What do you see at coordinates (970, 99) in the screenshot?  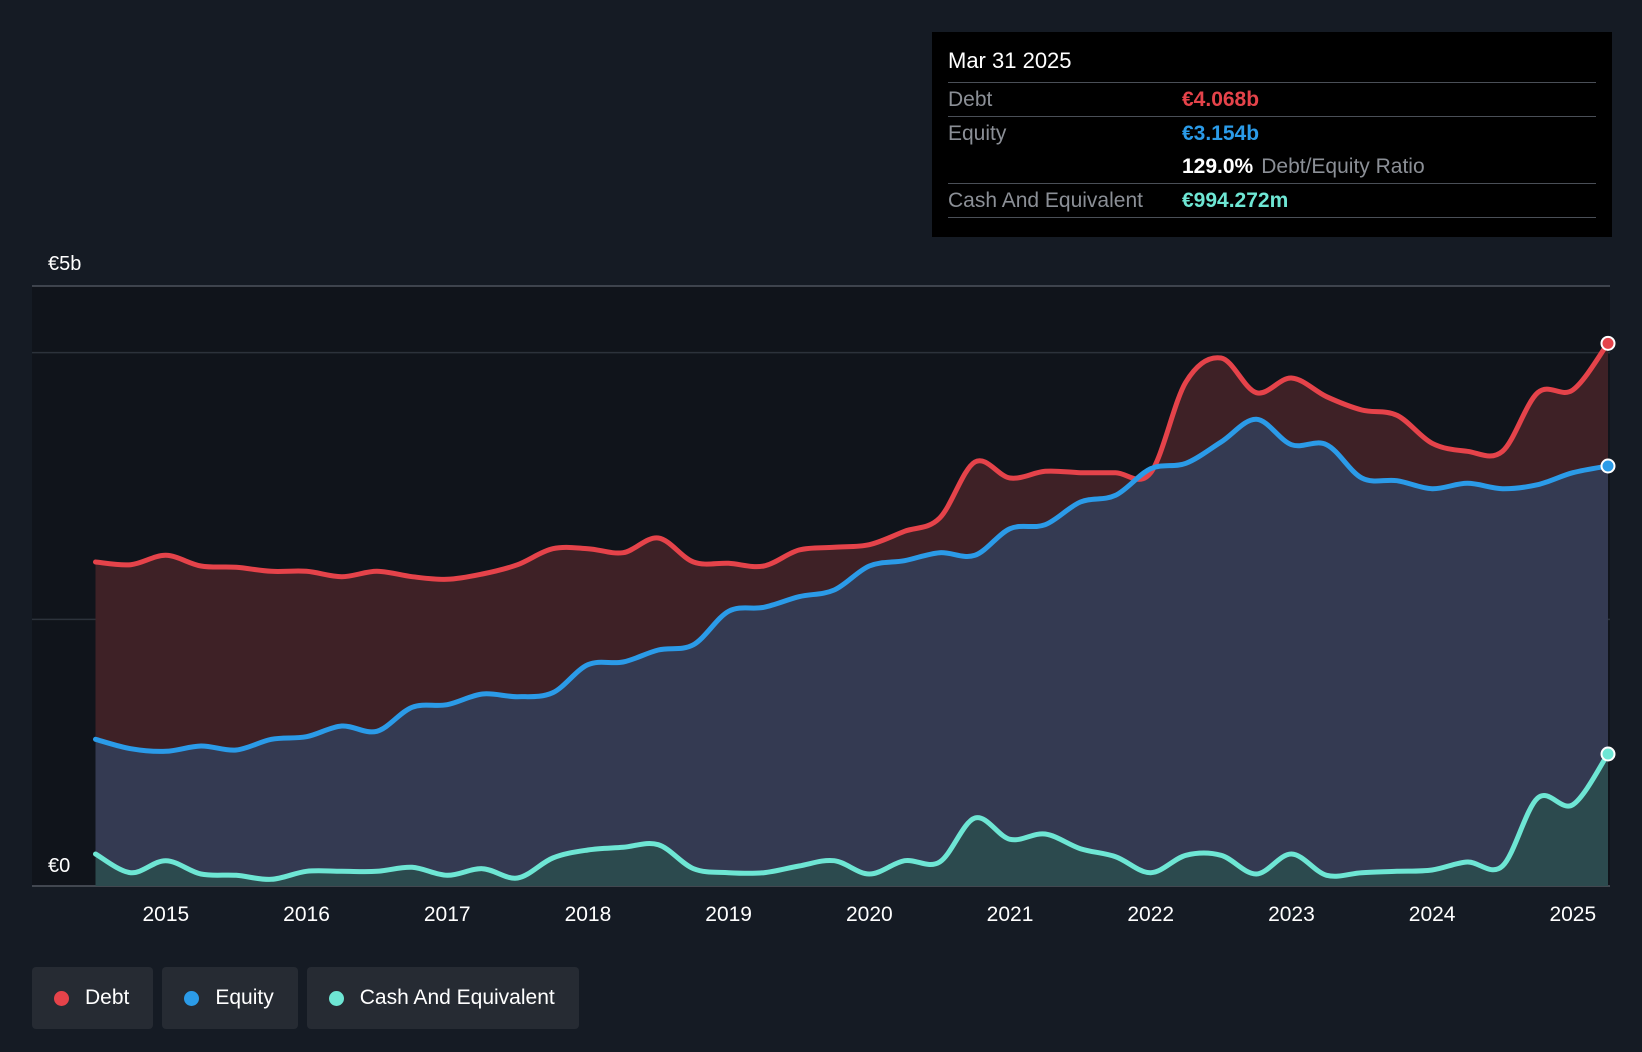 I see `tooltip-debt-label: Debt` at bounding box center [970, 99].